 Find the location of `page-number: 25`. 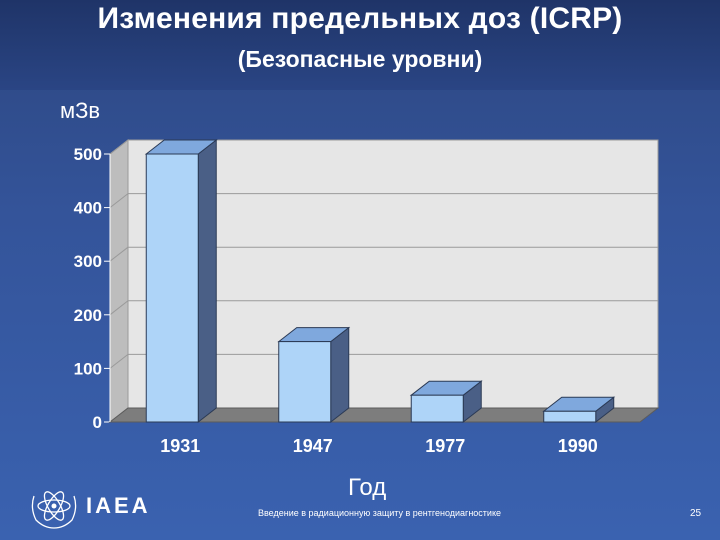

page-number: 25 is located at coordinates (696, 513).